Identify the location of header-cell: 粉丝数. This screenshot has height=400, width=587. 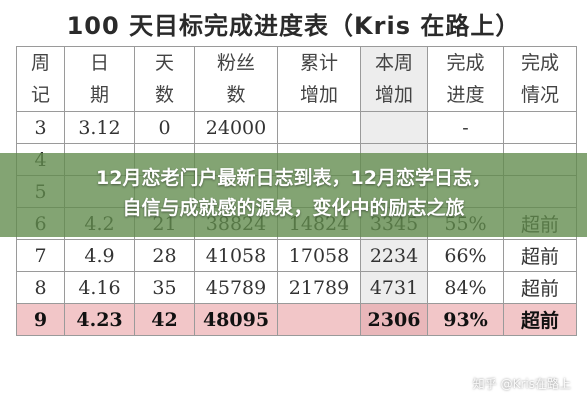
(236, 79).